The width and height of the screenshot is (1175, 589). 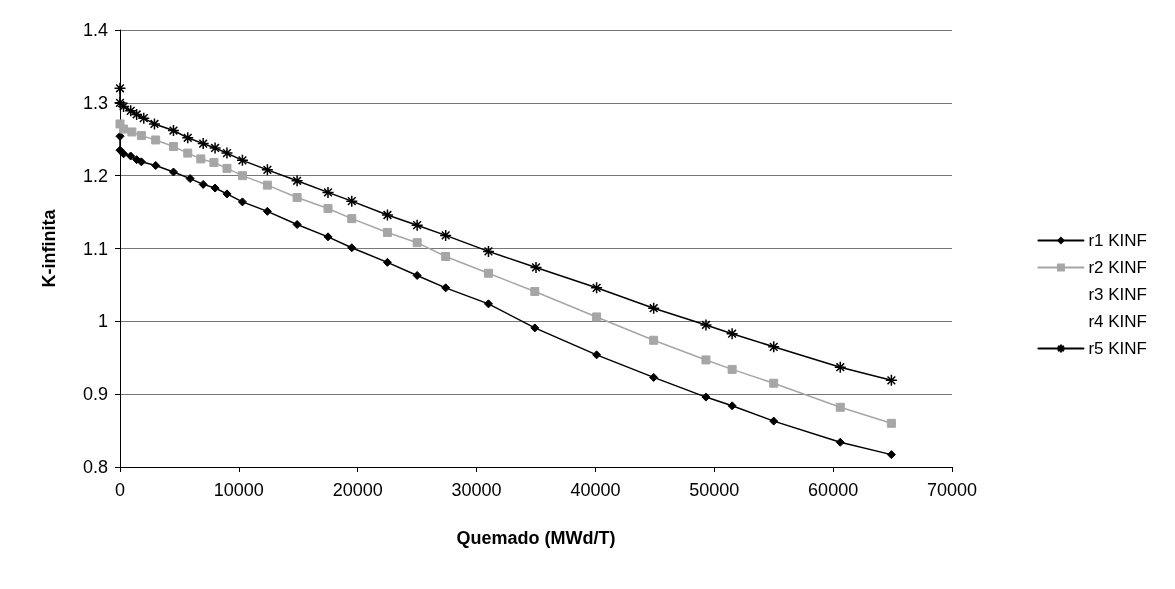 I want to click on x-tick-label: 40000, so click(x=595, y=490).